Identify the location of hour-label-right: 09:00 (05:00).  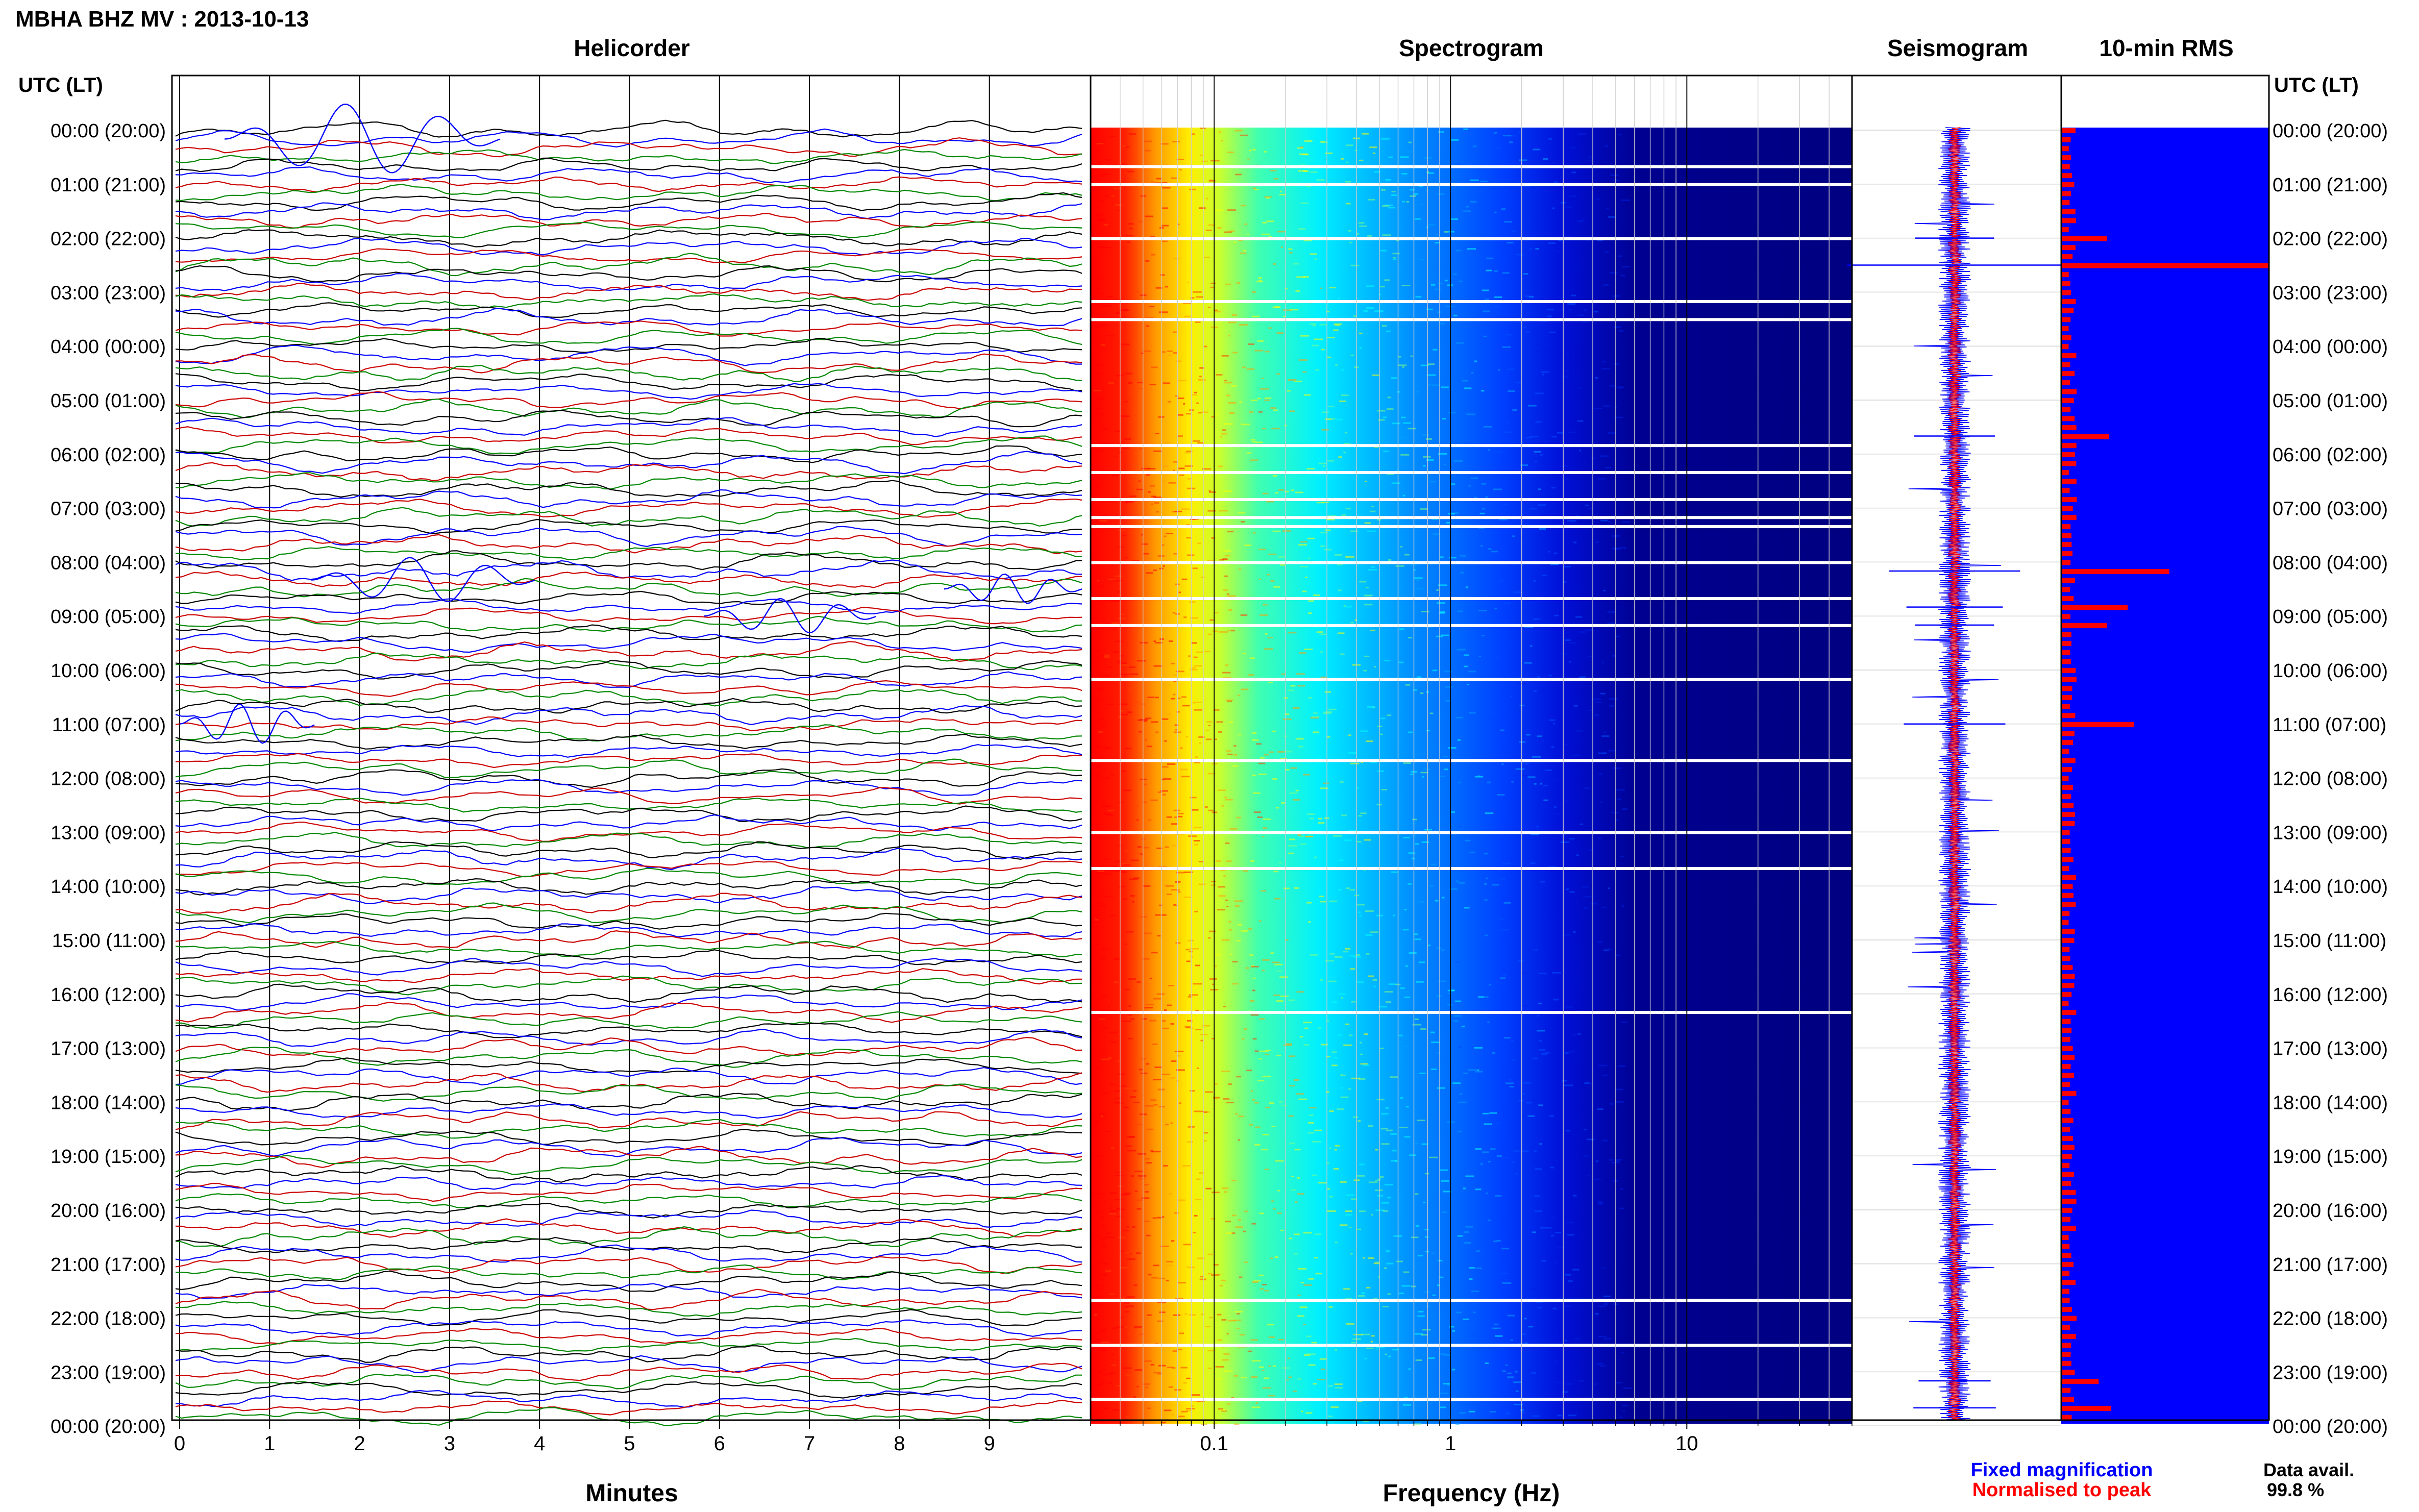
(2330, 617).